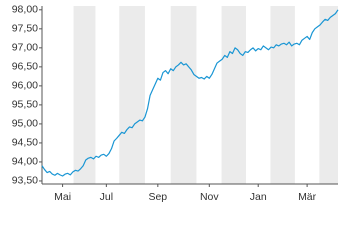 This screenshot has height=240, width=341. What do you see at coordinates (25, 67) in the screenshot?
I see `y-tick-label: 96,50` at bounding box center [25, 67].